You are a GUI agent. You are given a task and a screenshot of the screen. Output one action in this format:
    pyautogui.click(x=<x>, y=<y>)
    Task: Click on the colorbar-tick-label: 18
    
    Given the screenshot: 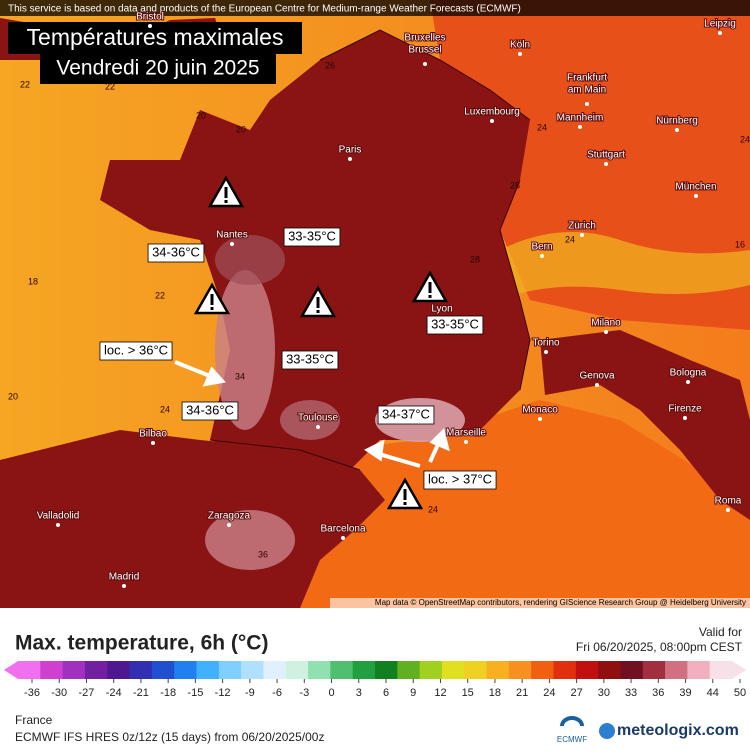 What is the action you would take?
    pyautogui.click(x=495, y=693)
    